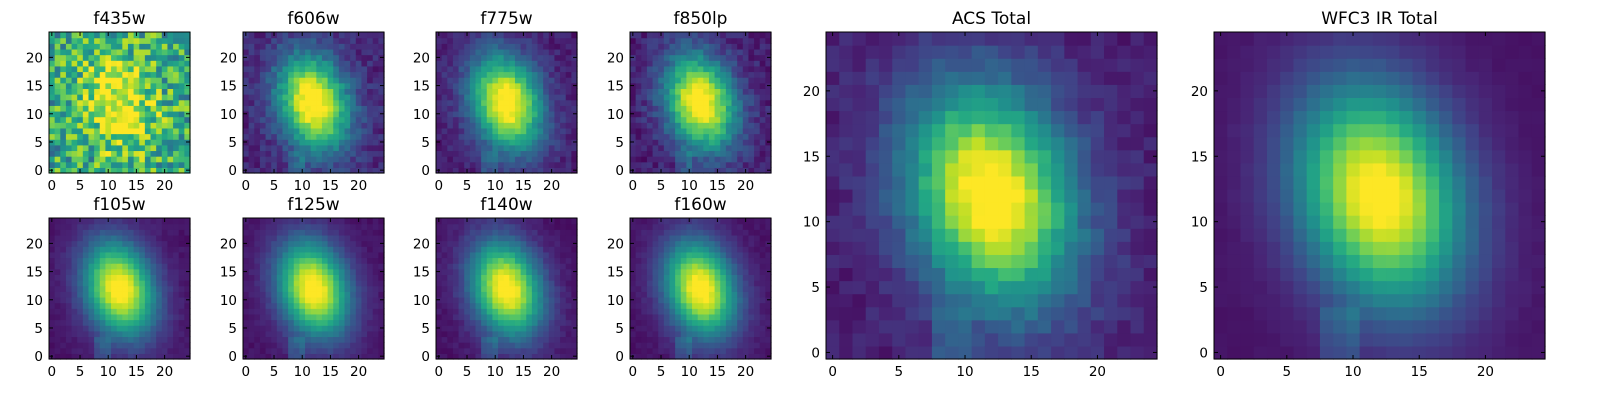 The height and width of the screenshot is (404, 1600). What do you see at coordinates (421, 58) in the screenshot?
I see `y-tick-label: 20` at bounding box center [421, 58].